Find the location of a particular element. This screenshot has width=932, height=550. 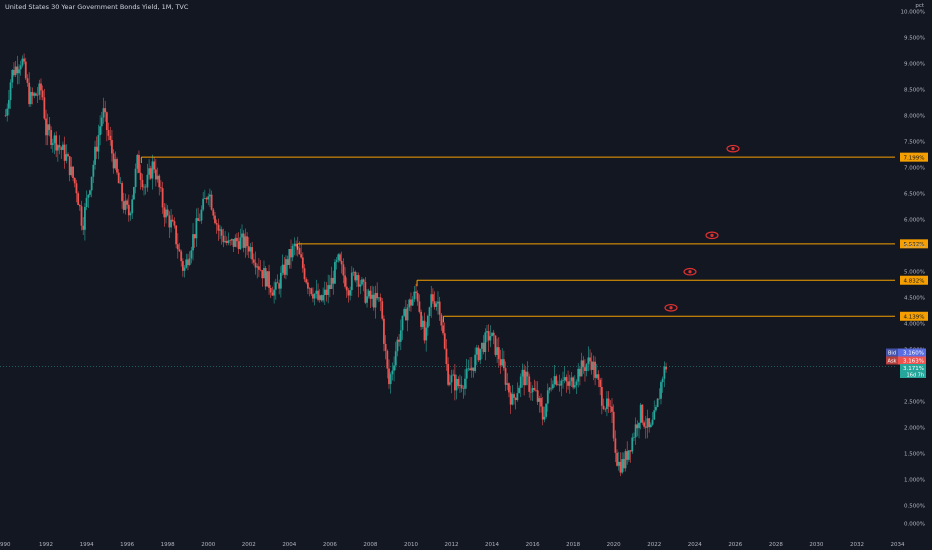

y-tick-label: 1.000% is located at coordinates (914, 481).